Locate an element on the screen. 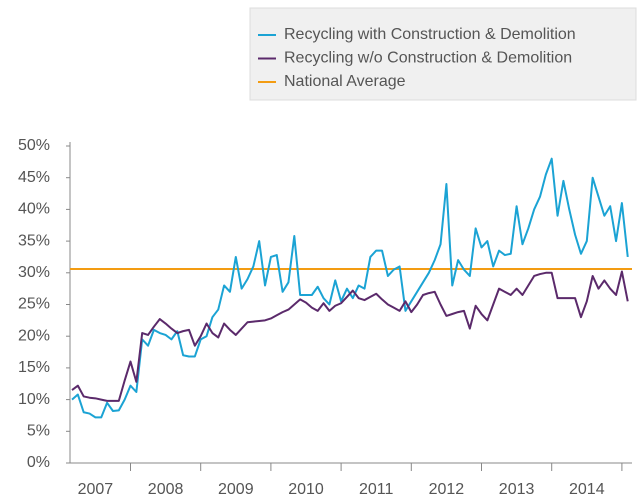 Image resolution: width=637 pixels, height=502 pixels. x-tick-label: 2010 is located at coordinates (306, 489).